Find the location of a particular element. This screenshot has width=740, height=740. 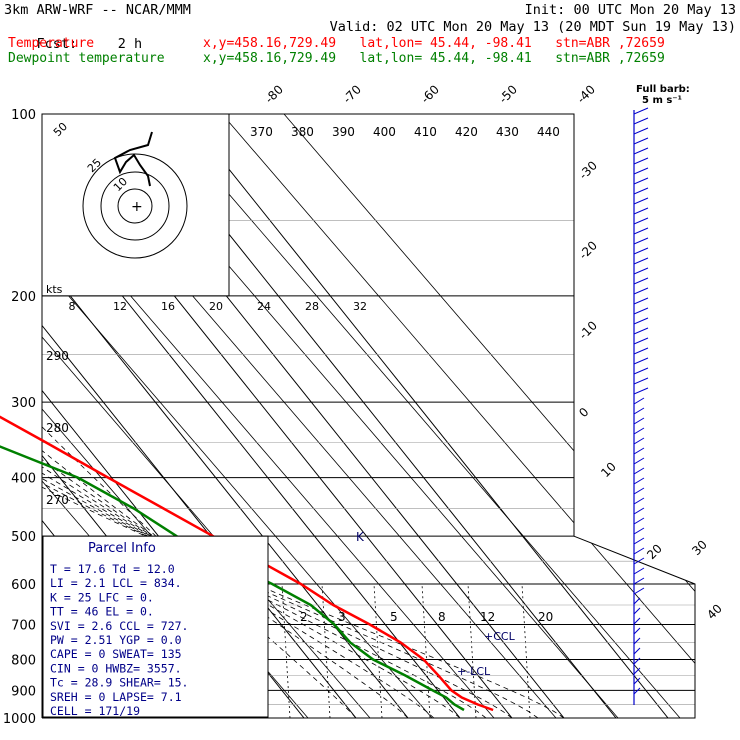

theta-label: 290 is located at coordinates (57, 356).